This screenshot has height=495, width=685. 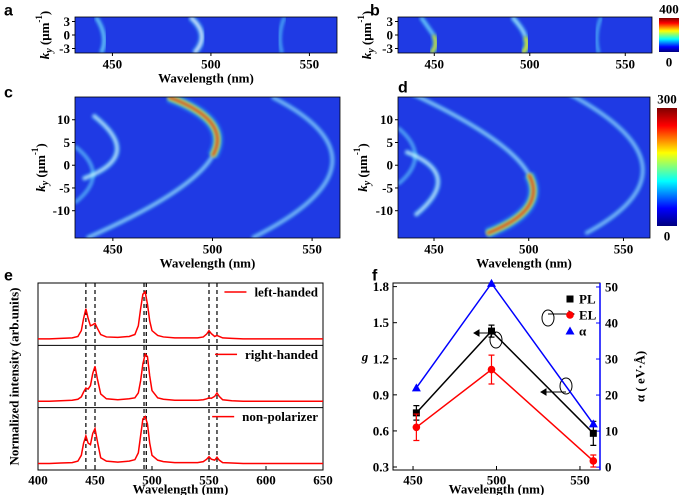 What do you see at coordinates (667, 99) in the screenshot?
I see `colorbar-max-label: 300` at bounding box center [667, 99].